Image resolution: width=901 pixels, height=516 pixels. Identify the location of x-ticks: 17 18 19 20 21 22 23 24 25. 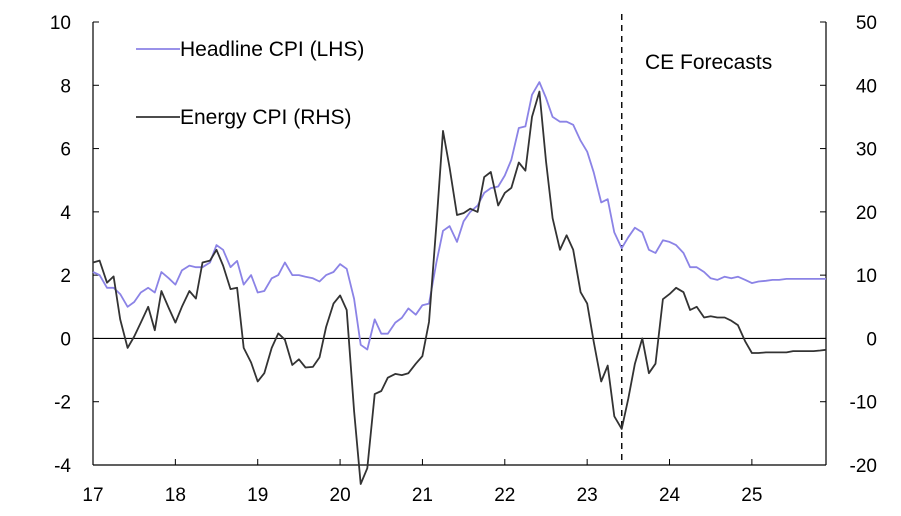
(422, 482).